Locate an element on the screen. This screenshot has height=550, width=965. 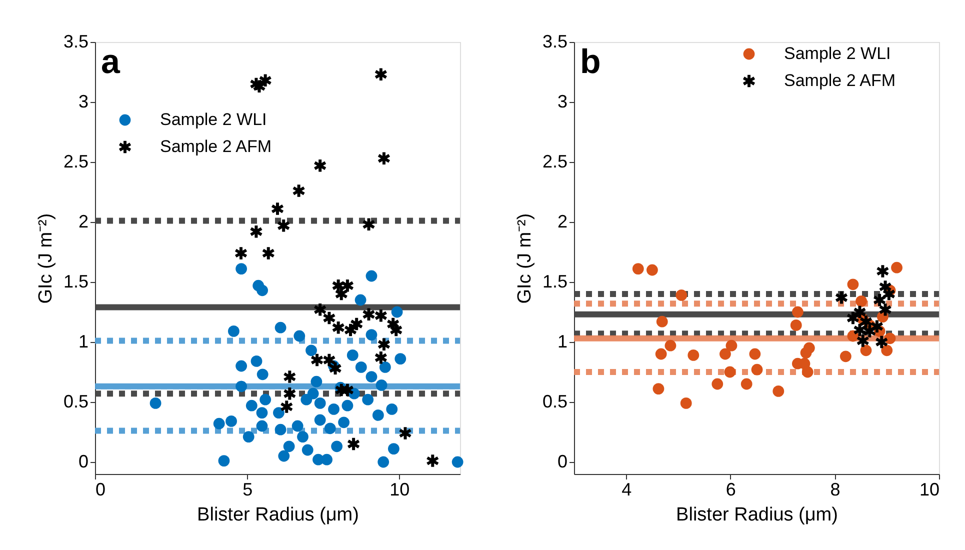
annotation: b is located at coordinates (590, 62).